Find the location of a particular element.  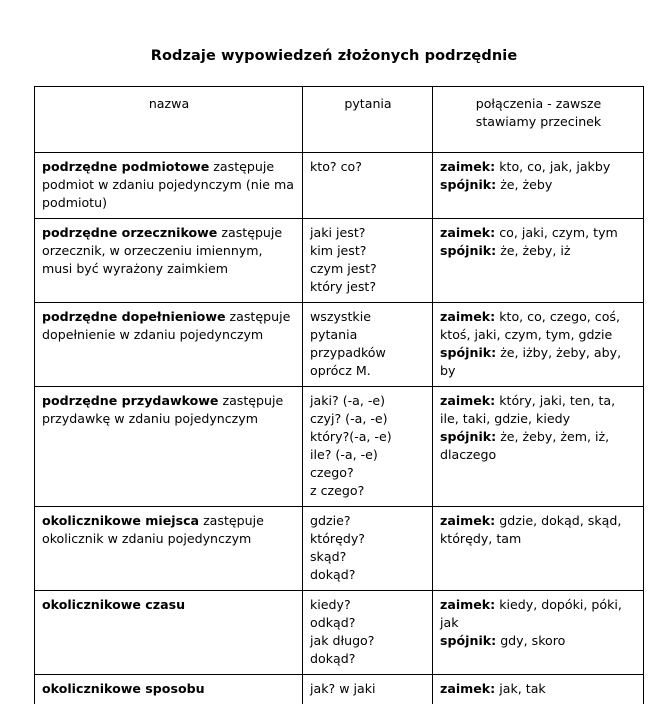

column-header-polaczenia-line2: stawiamy przecinek is located at coordinates (538, 121).